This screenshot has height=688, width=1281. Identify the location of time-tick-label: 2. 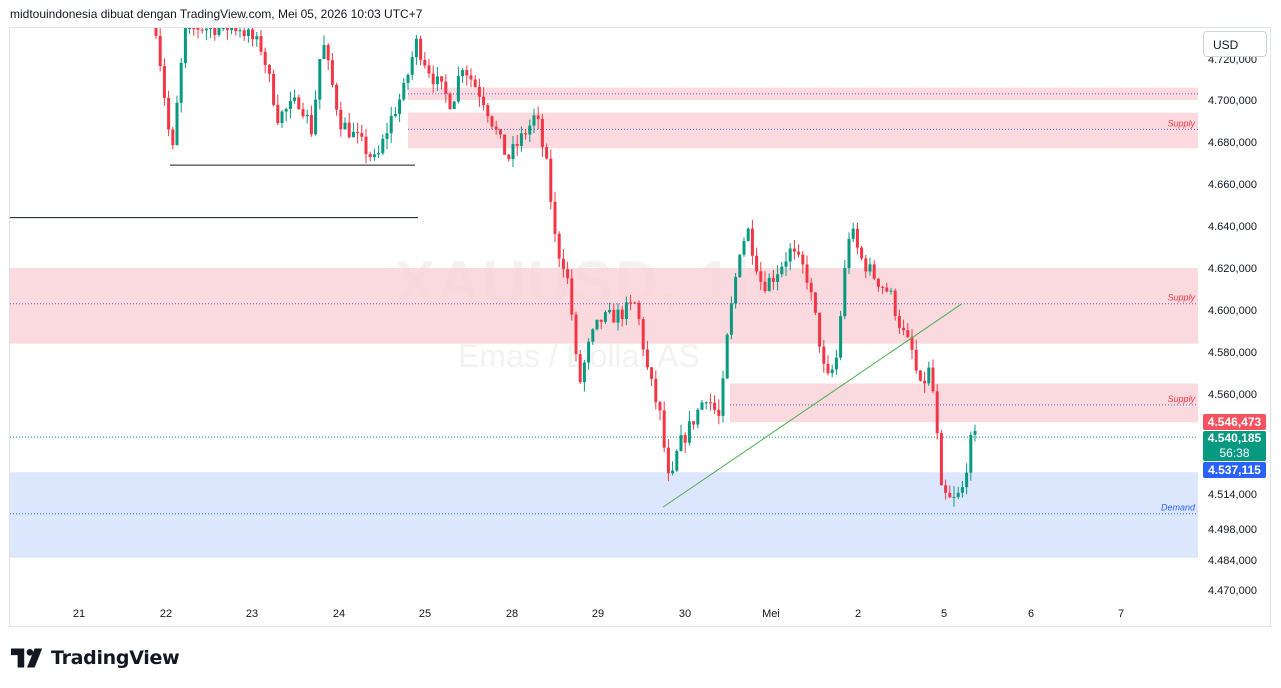
(858, 614).